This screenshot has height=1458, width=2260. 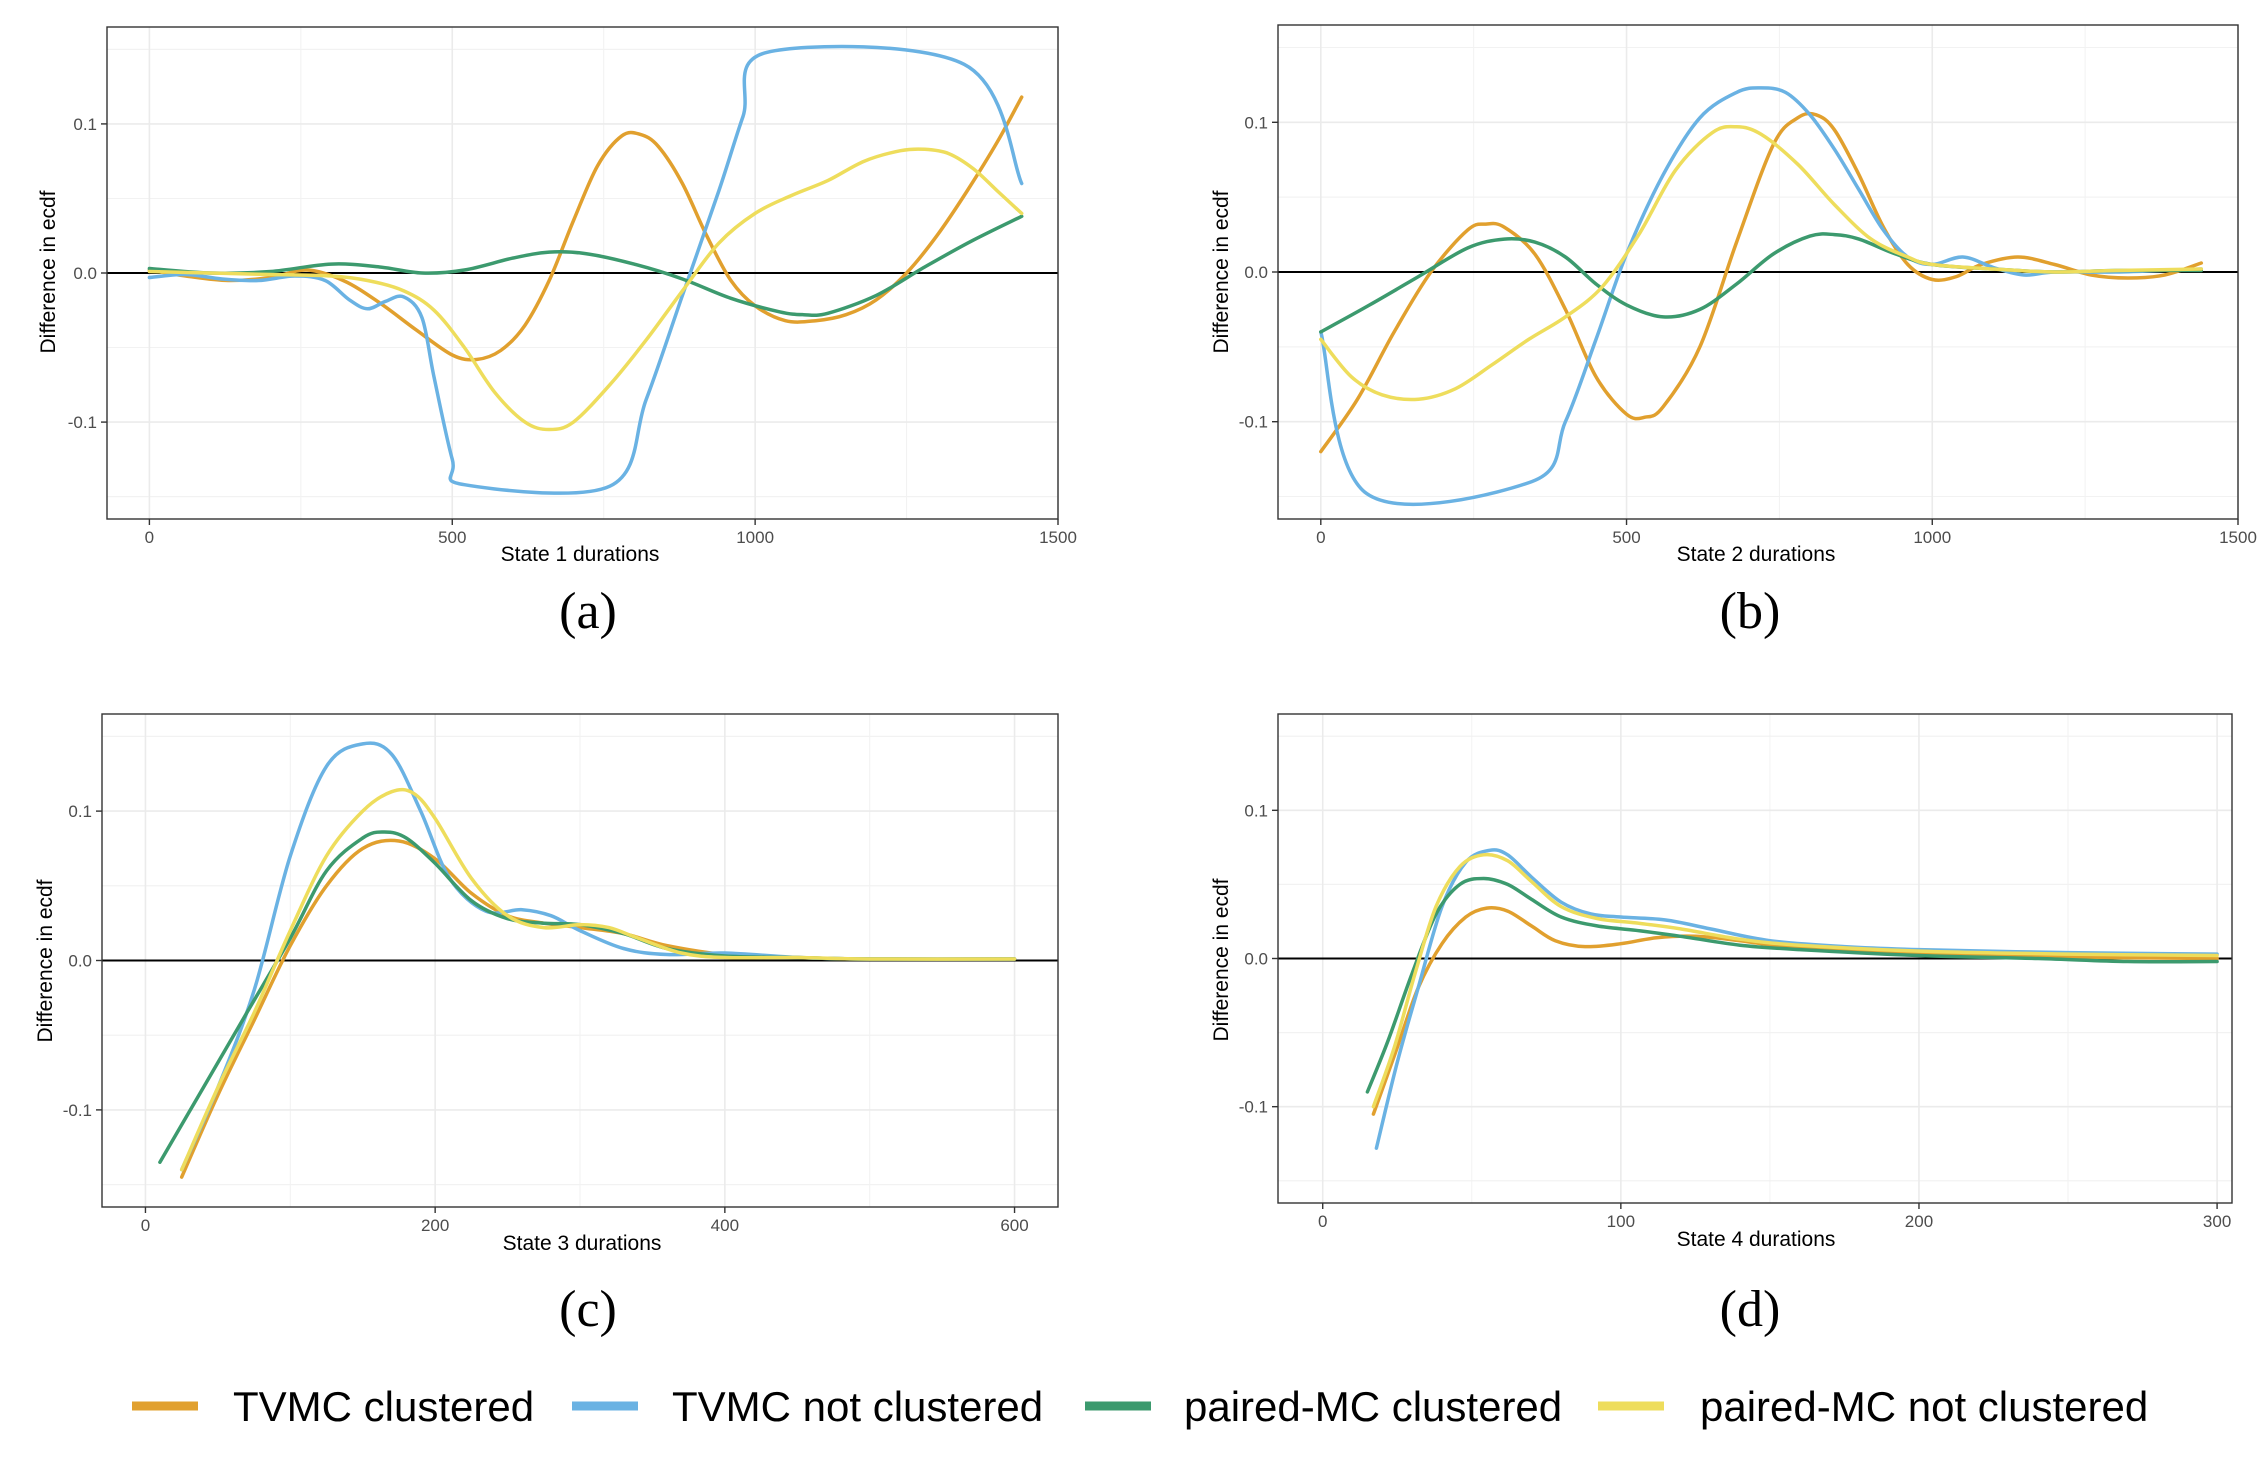 I want to click on legend-label: TVMC not clustered, so click(x=857, y=1406).